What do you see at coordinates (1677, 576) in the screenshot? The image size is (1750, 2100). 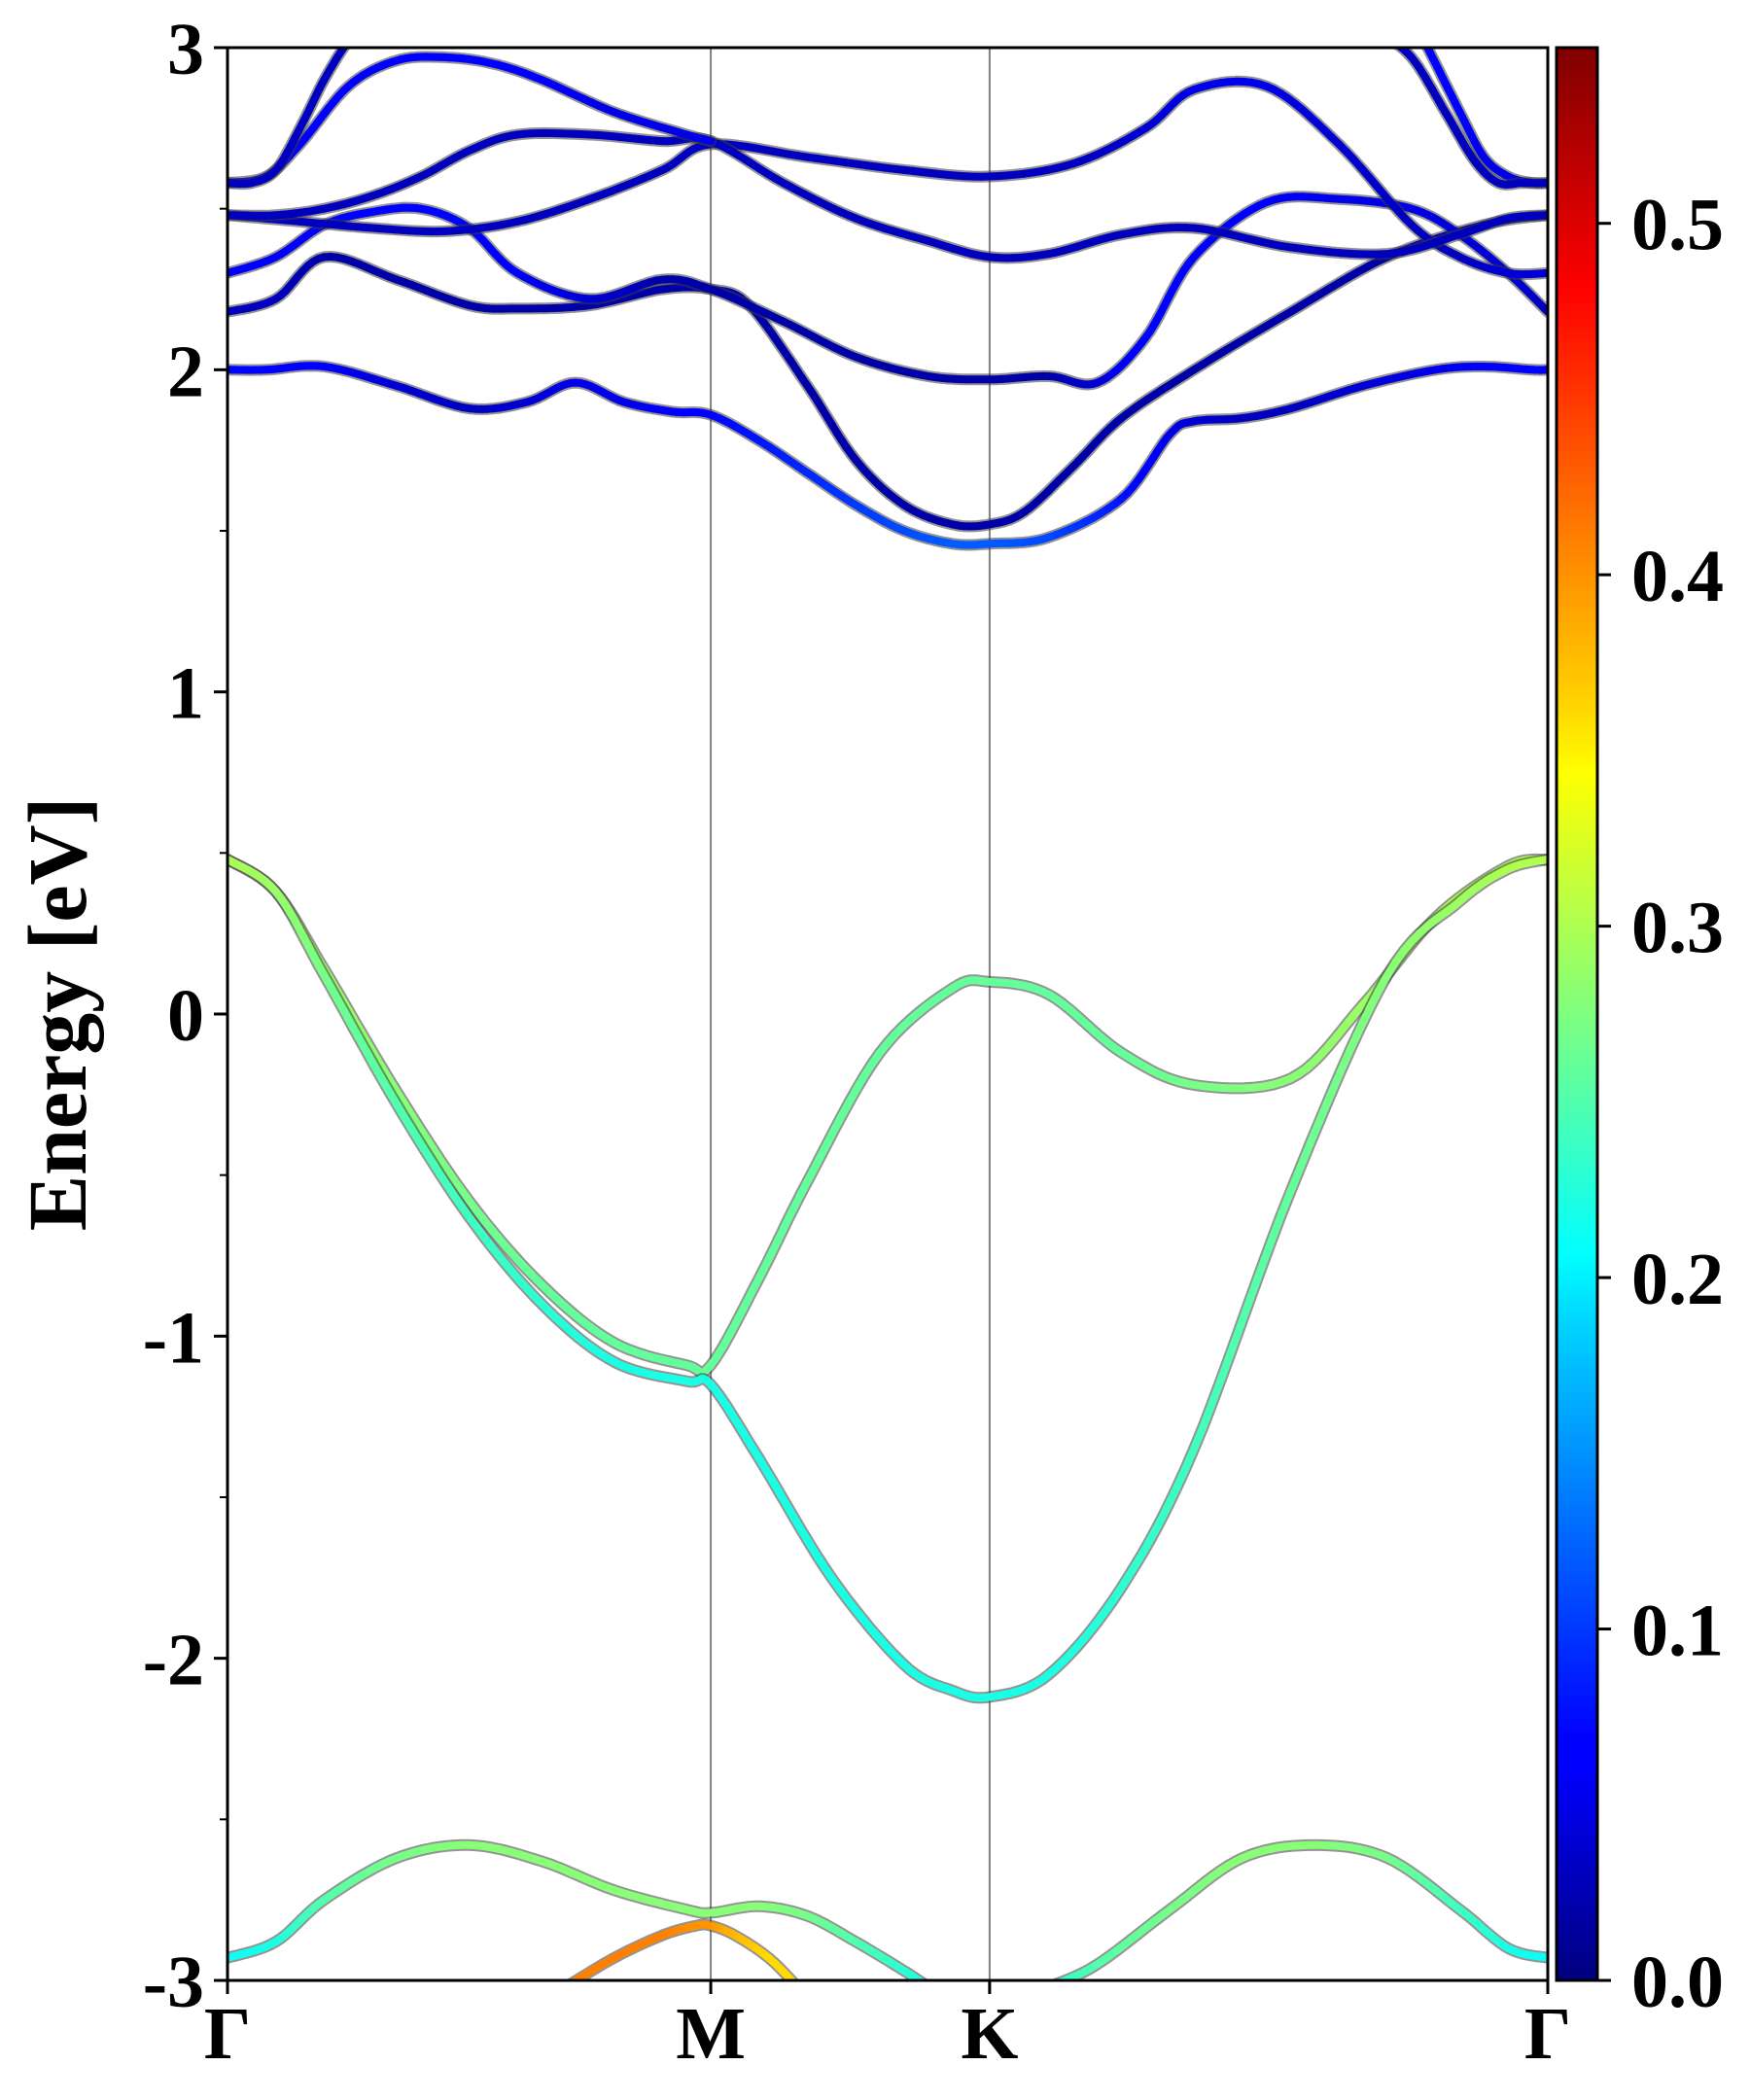 I see `colorbar-tick-label: 0.4` at bounding box center [1677, 576].